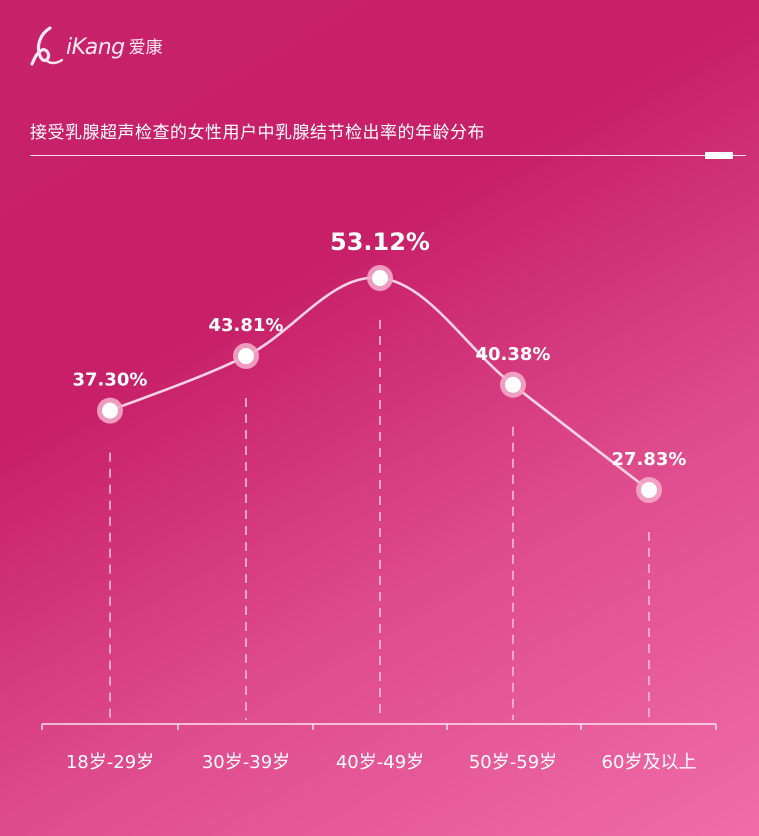 This screenshot has height=836, width=759. Describe the element at coordinates (719, 155) in the screenshot. I see `title-divider-cap` at that location.